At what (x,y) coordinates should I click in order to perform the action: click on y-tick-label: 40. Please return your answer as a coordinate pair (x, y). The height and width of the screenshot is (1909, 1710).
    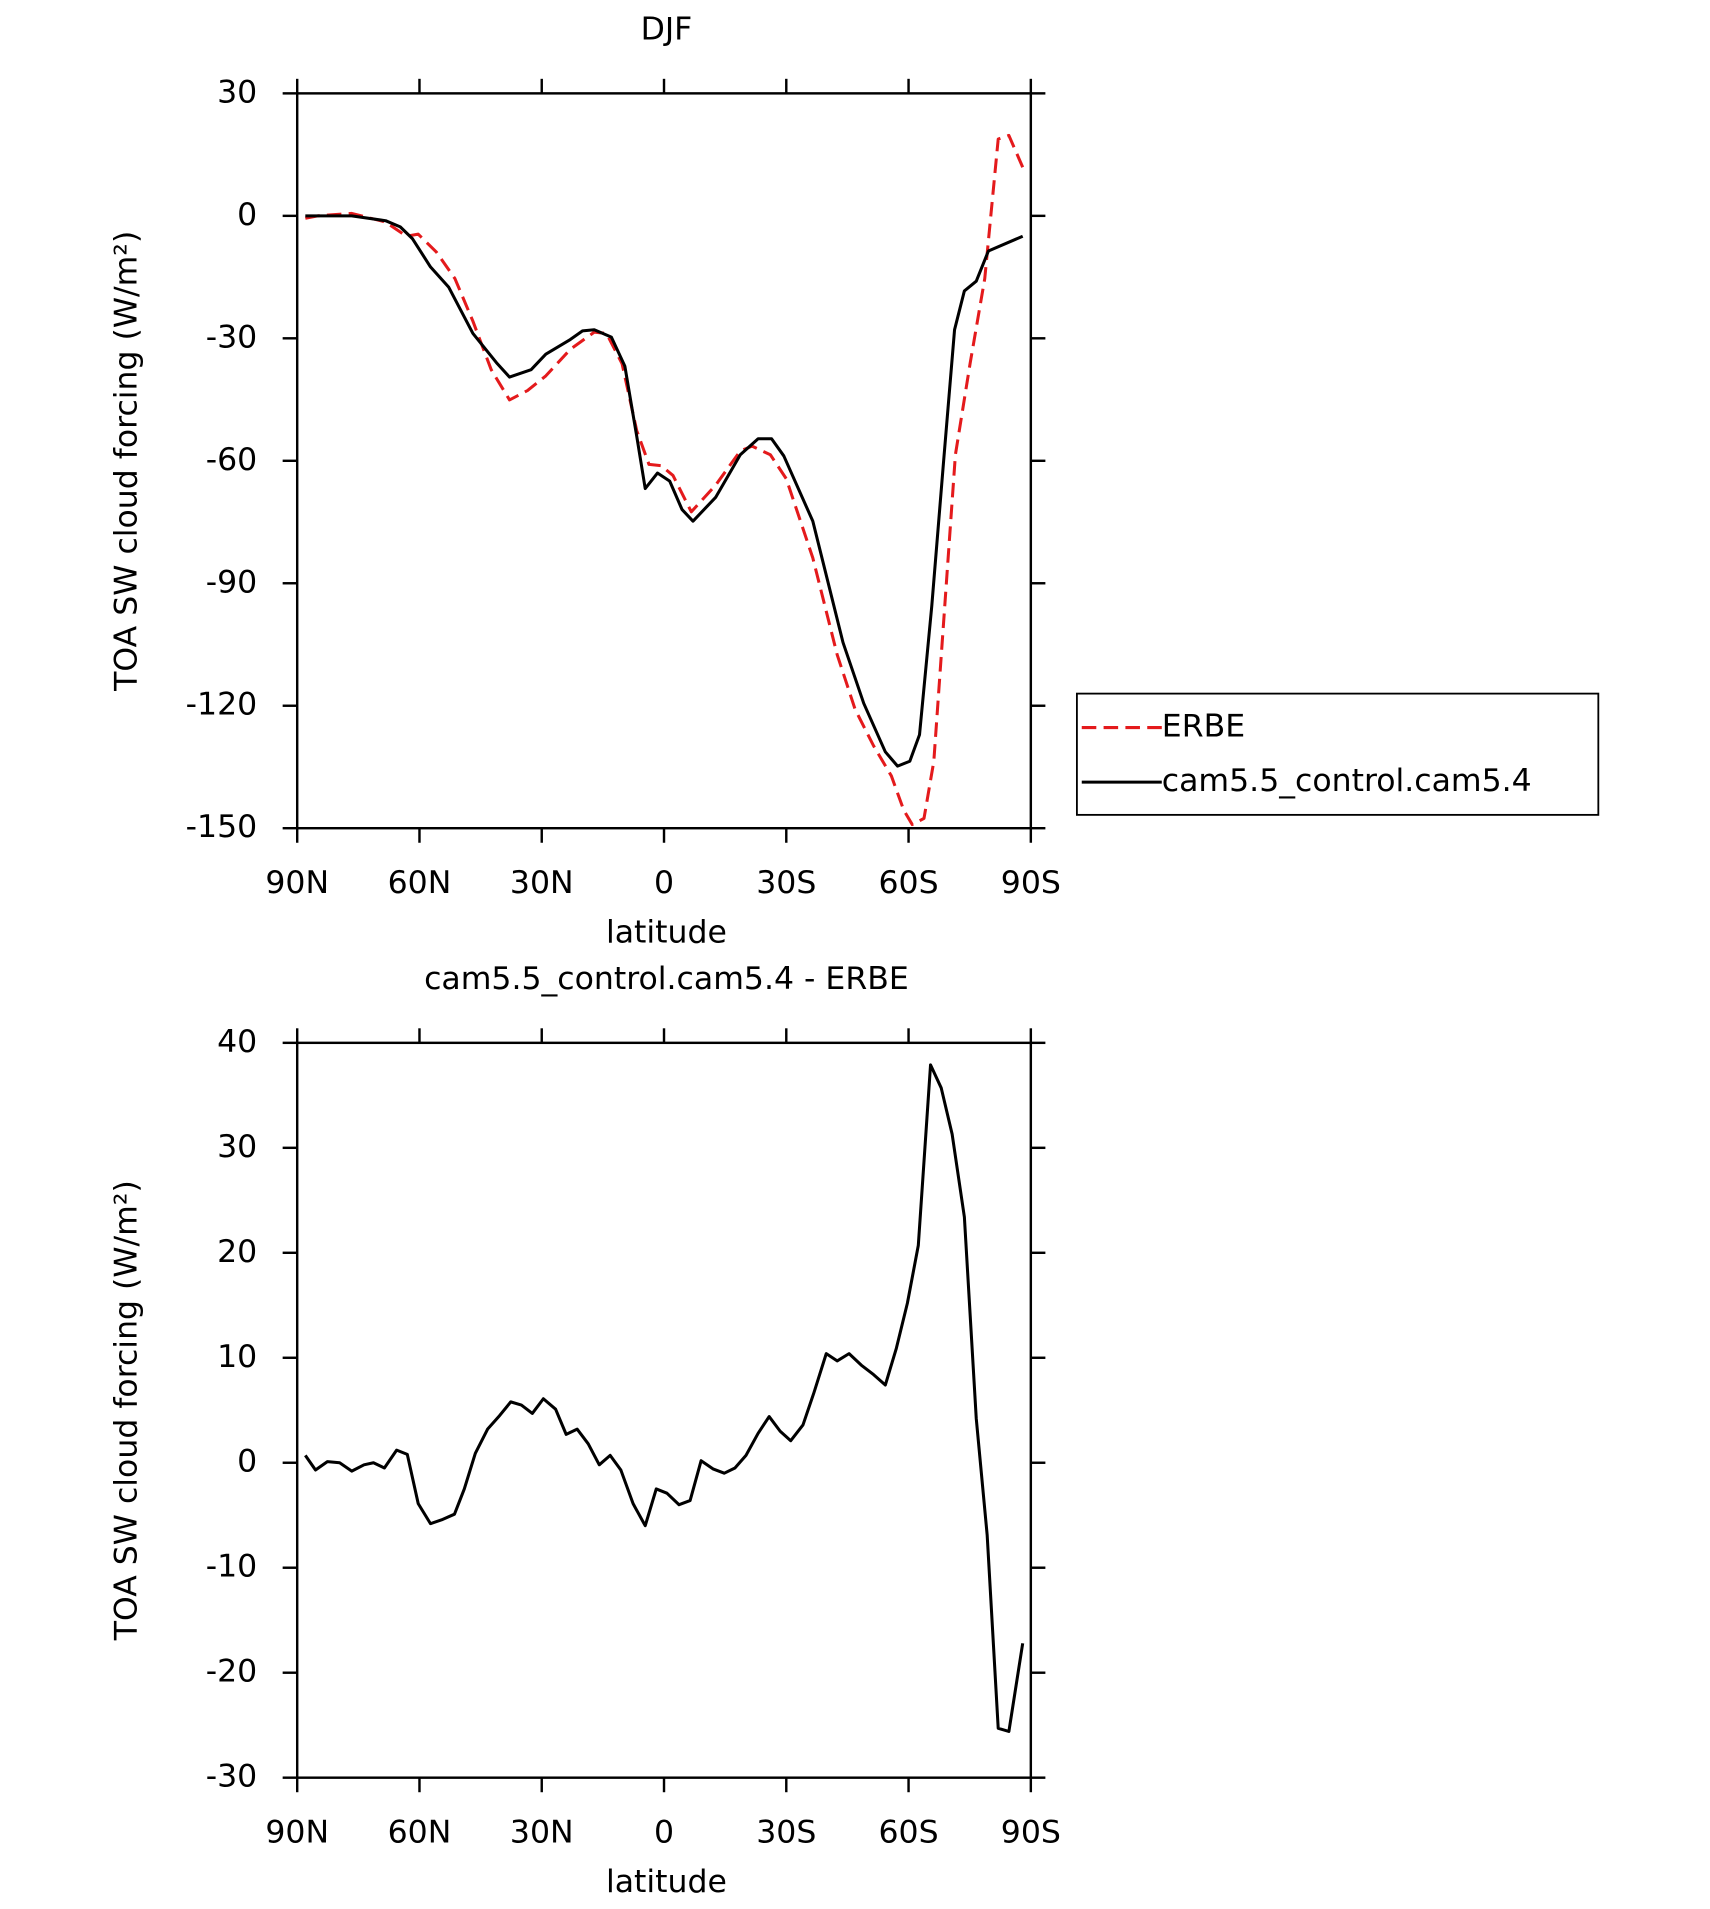
    Looking at the image, I should click on (237, 1042).